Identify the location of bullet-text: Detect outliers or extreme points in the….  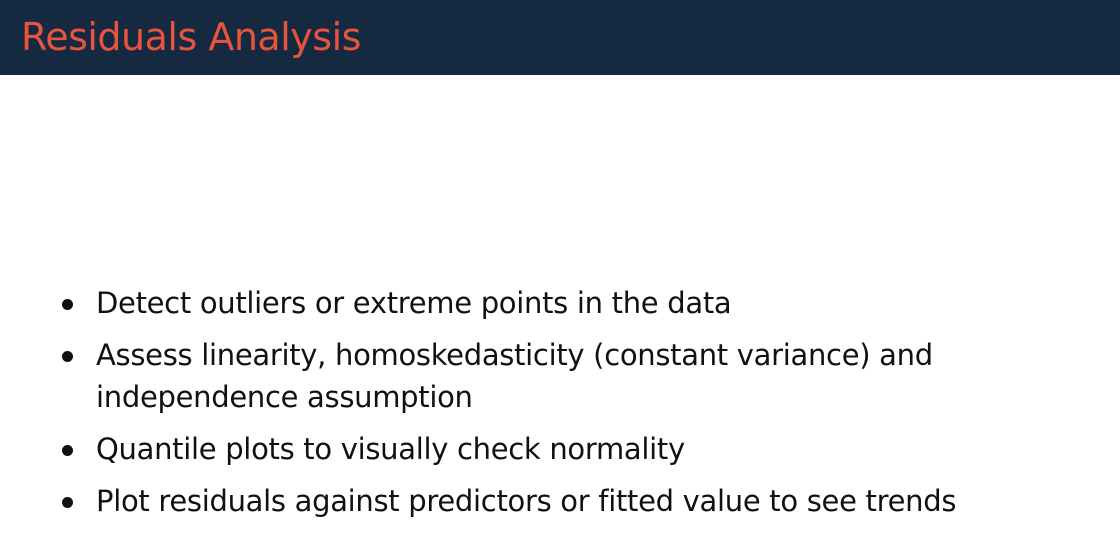
(414, 303).